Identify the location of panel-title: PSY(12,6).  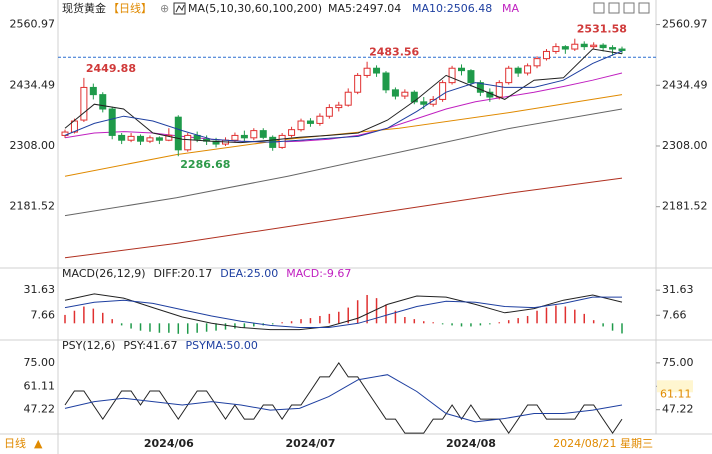
(88, 345).